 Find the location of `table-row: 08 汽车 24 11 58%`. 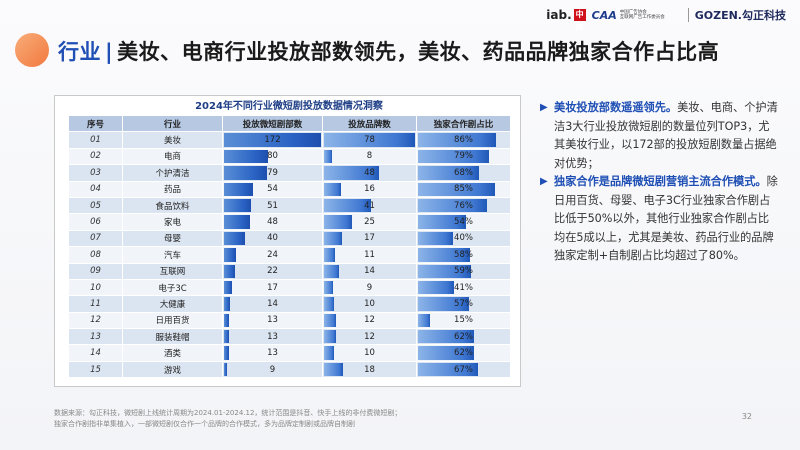

table-row: 08 汽车 24 11 58% is located at coordinates (289, 255).